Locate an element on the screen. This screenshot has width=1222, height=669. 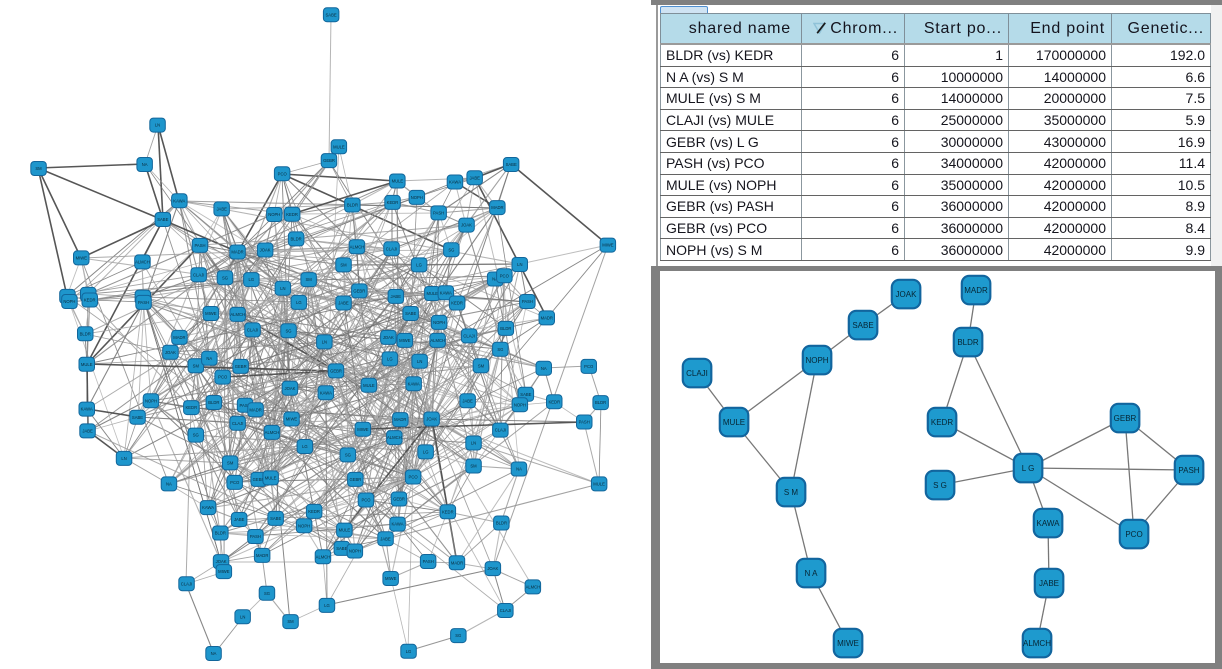
svg-text: S G is located at coordinates (940, 485).